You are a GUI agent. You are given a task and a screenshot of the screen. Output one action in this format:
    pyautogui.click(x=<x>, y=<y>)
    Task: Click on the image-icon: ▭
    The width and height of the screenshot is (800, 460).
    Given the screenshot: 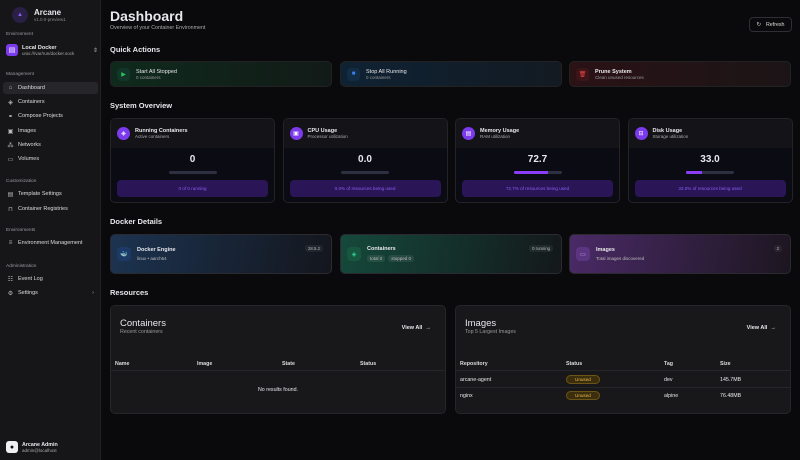 What is the action you would take?
    pyautogui.click(x=583, y=254)
    